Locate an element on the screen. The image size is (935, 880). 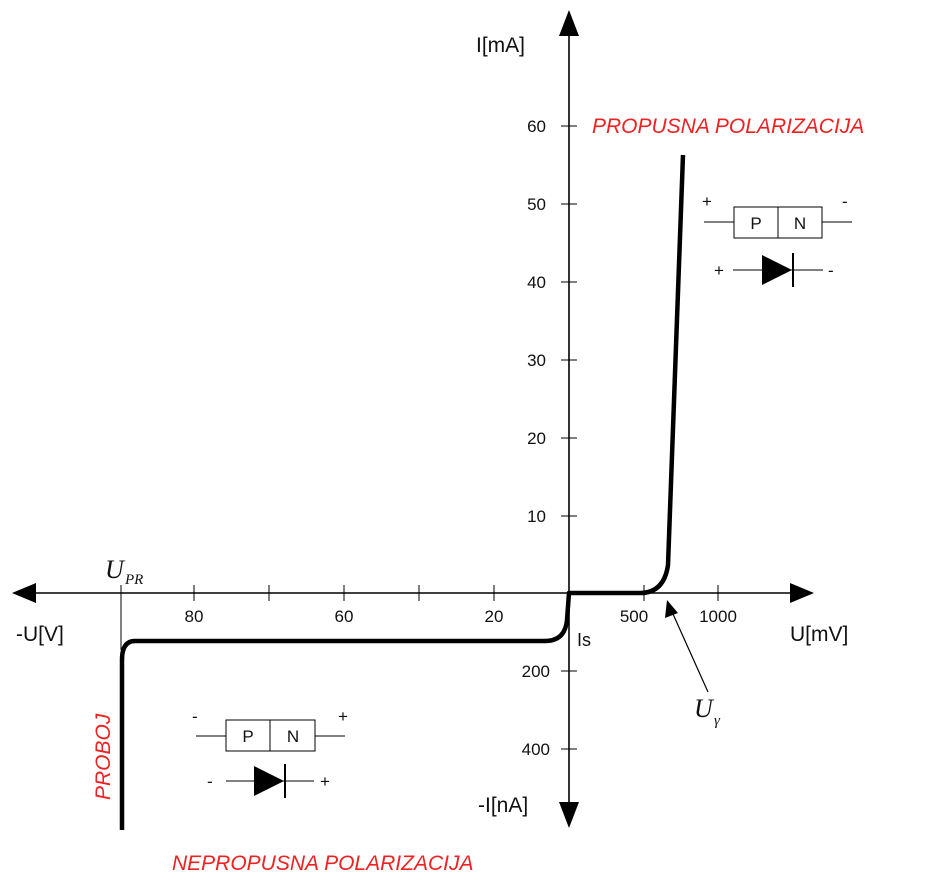
reverse-p-region: P is located at coordinates (247, 736).